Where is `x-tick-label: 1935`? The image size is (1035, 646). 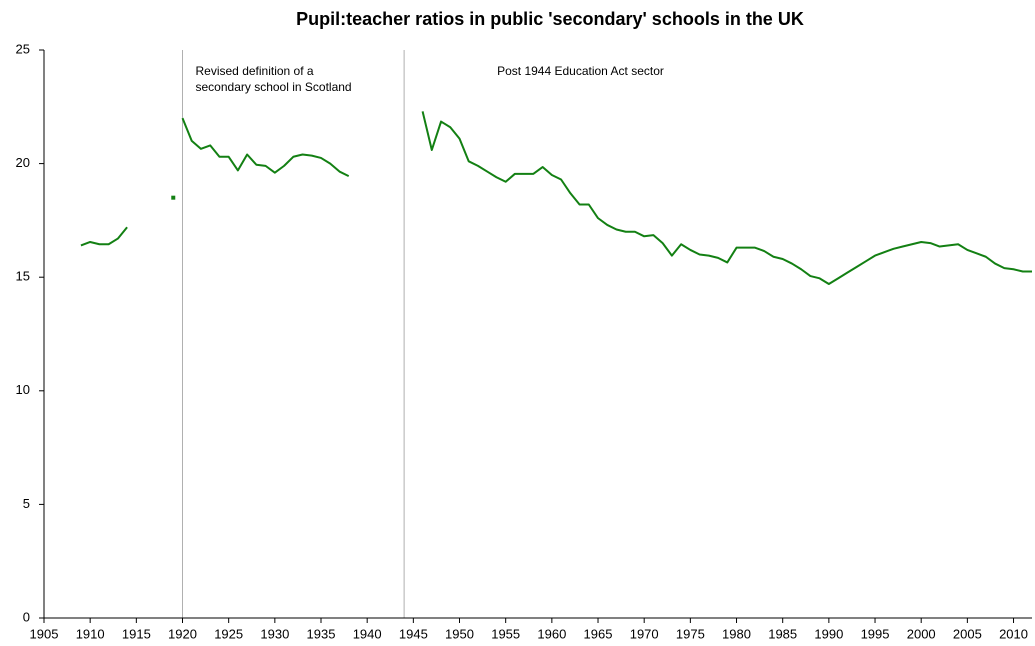
x-tick-label: 1935 is located at coordinates (321, 633).